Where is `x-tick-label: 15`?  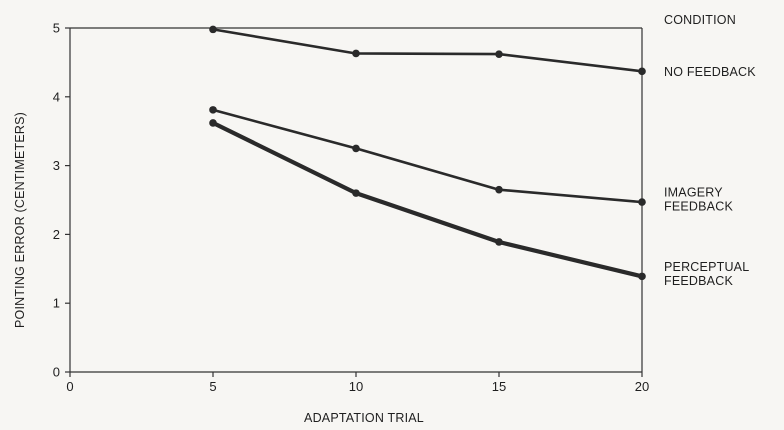
x-tick-label: 15 is located at coordinates (499, 386).